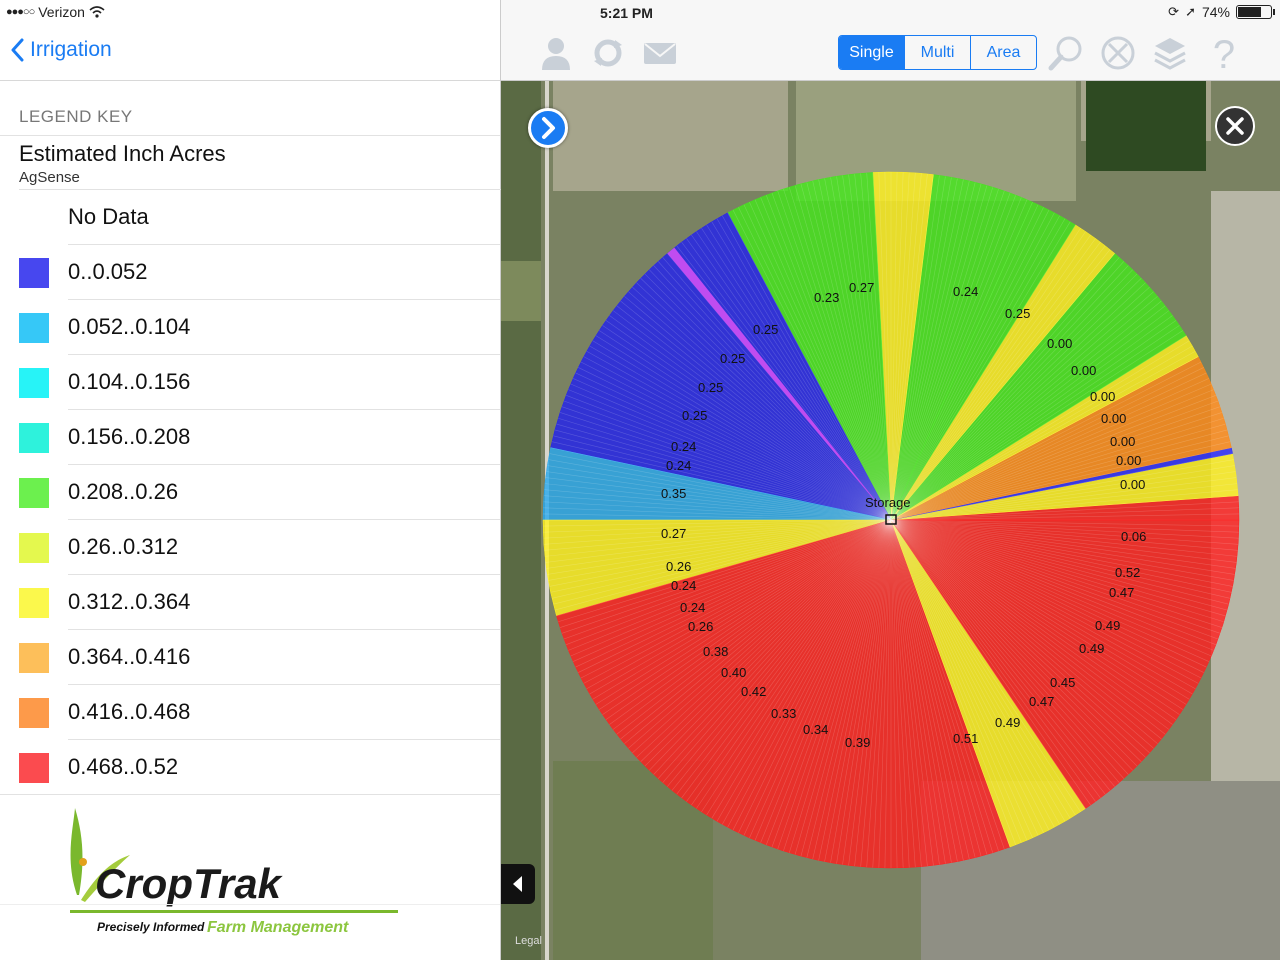  What do you see at coordinates (1118, 53) in the screenshot?
I see `compass-icon` at bounding box center [1118, 53].